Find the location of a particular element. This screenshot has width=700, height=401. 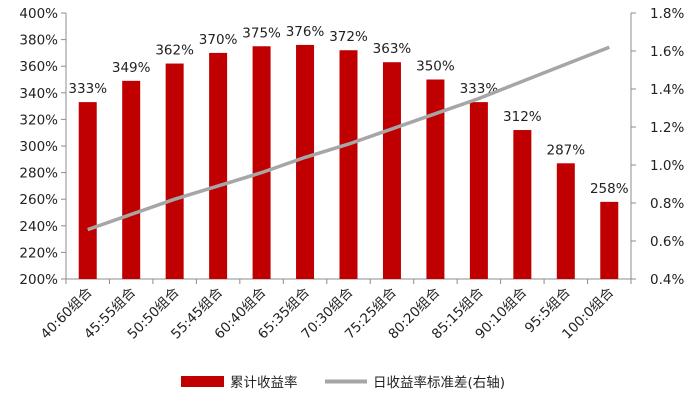

bar-data-label: 312% is located at coordinates (522, 117).